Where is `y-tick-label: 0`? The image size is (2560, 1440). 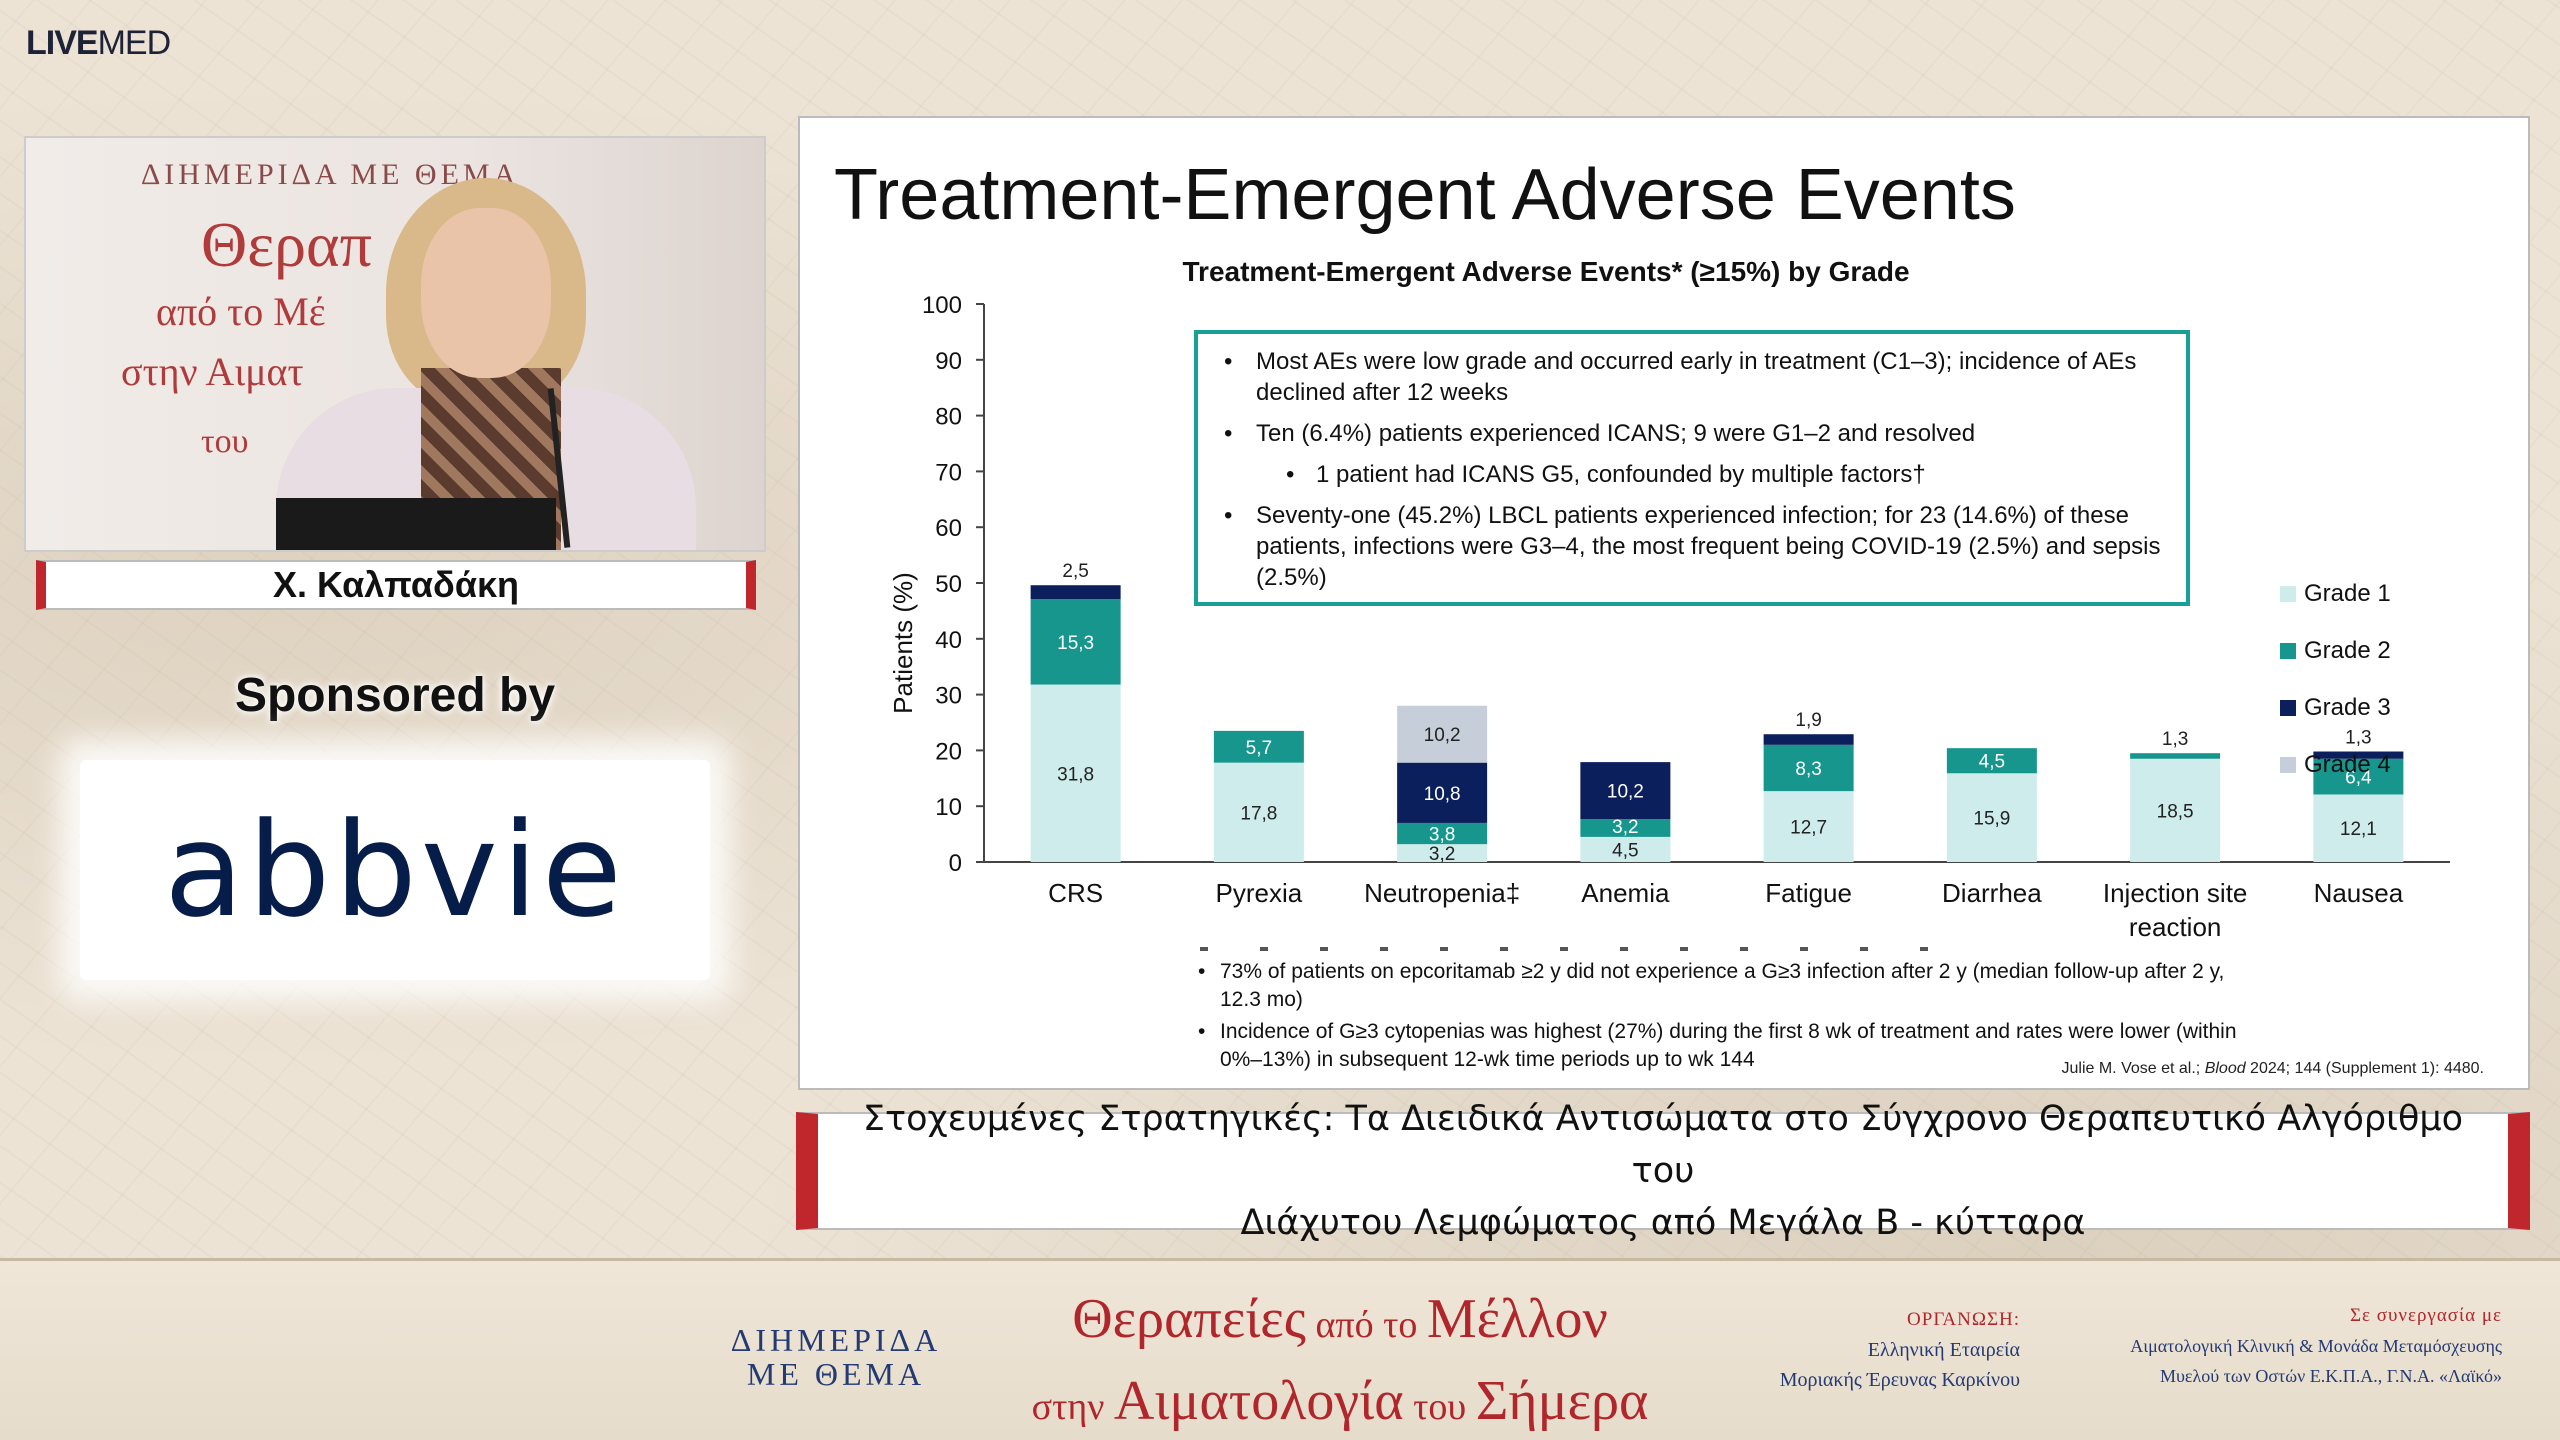
y-tick-label: 0 is located at coordinates (955, 863).